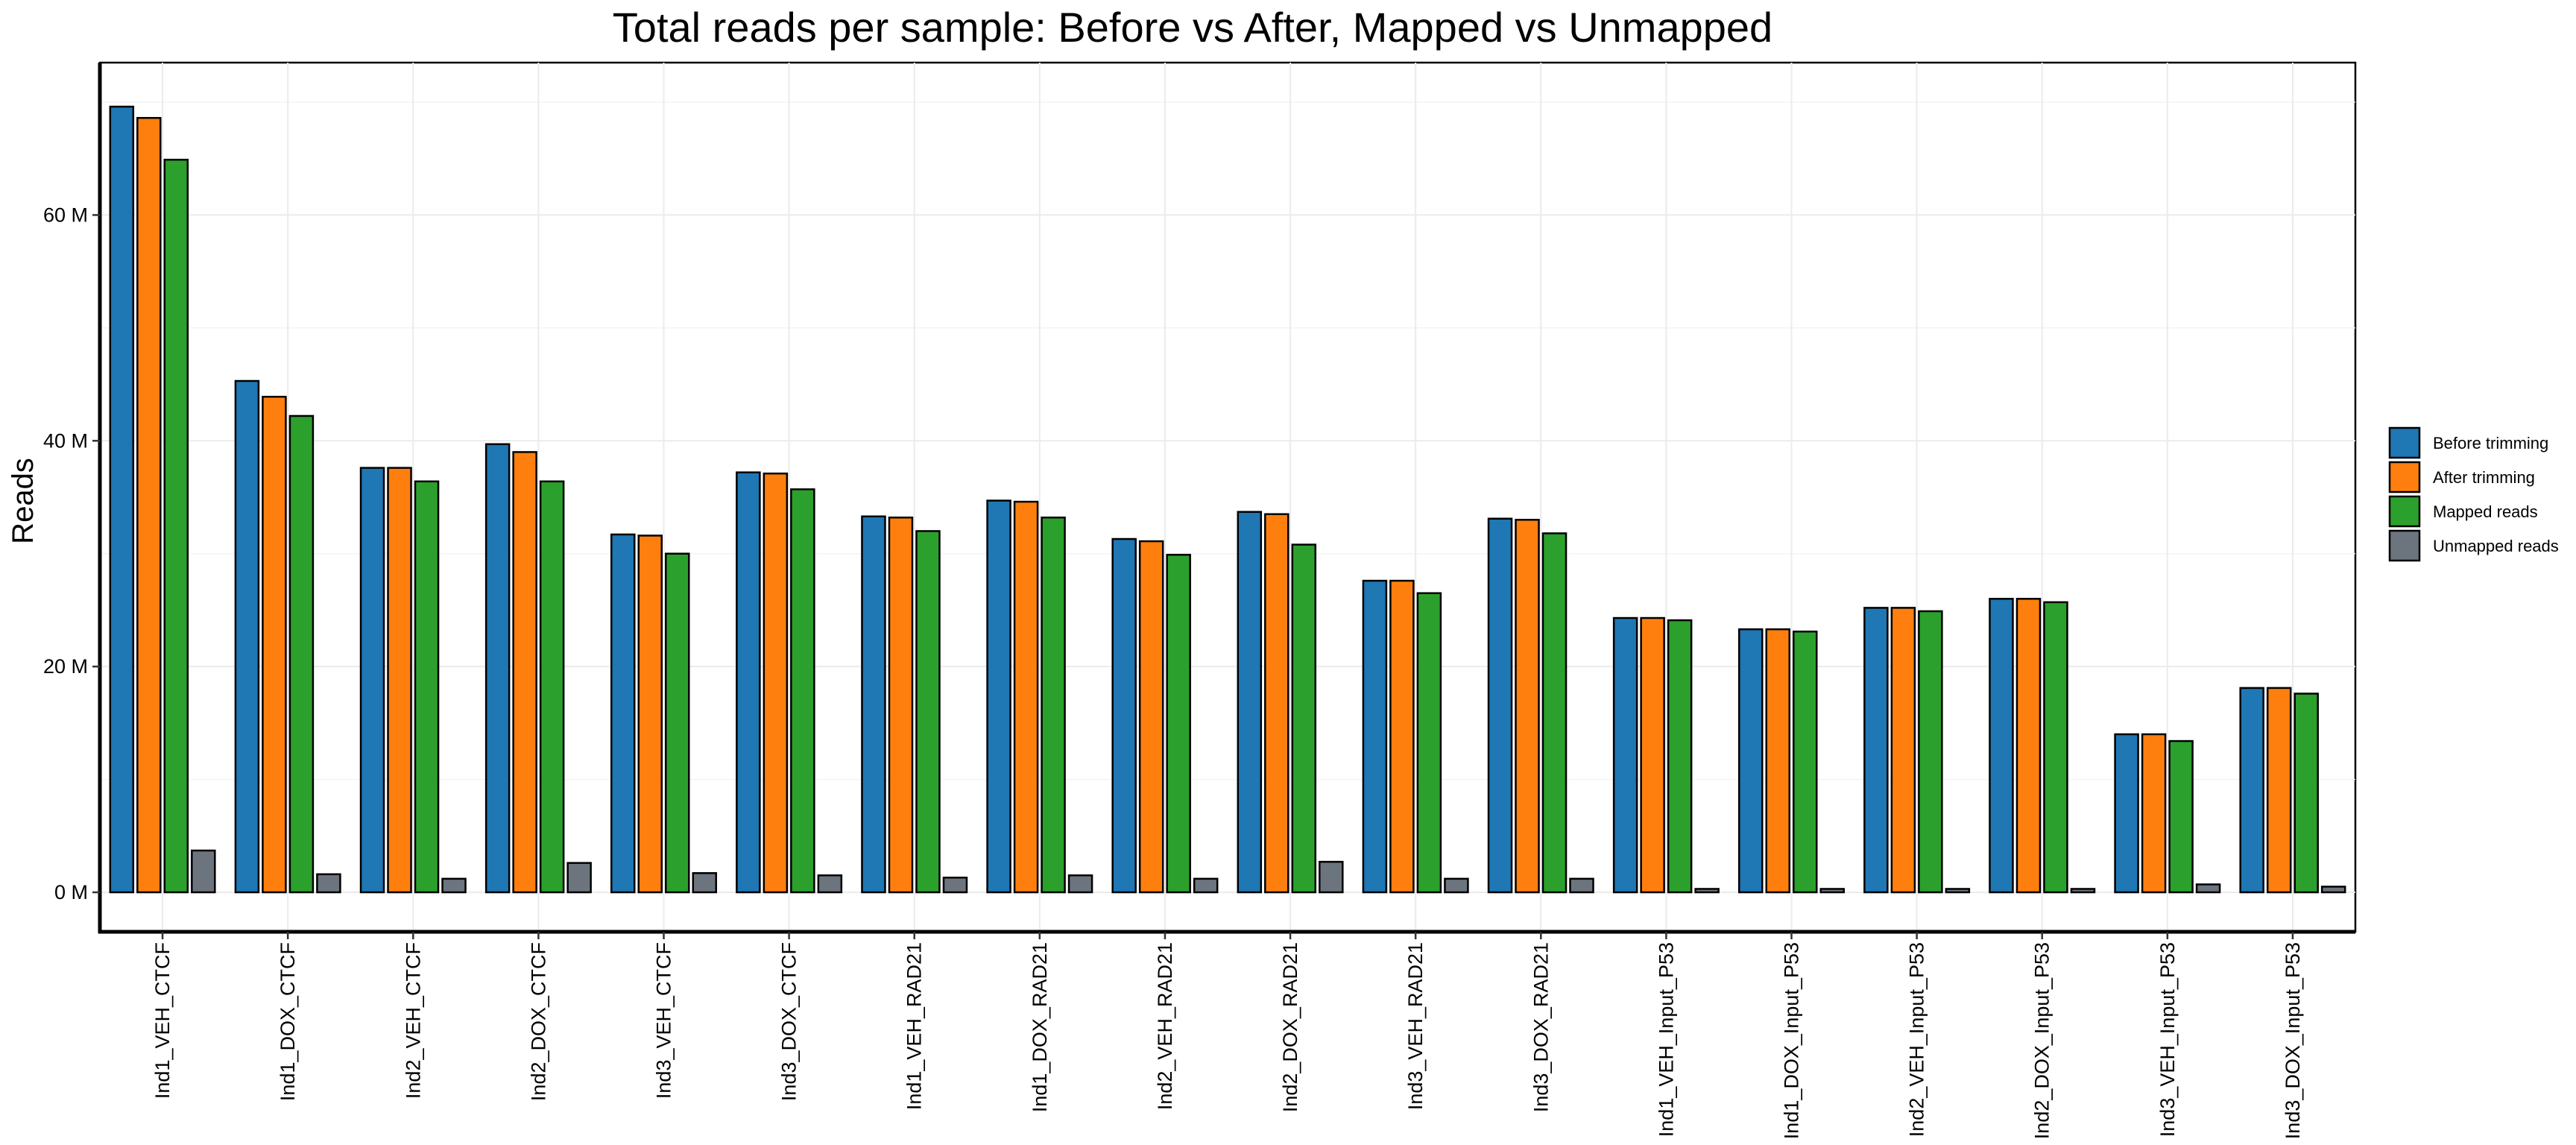 The height and width of the screenshot is (1145, 2576). Describe the element at coordinates (538, 1022) in the screenshot. I see `x-tick-label: Ind2_DOX_CTCF` at that location.